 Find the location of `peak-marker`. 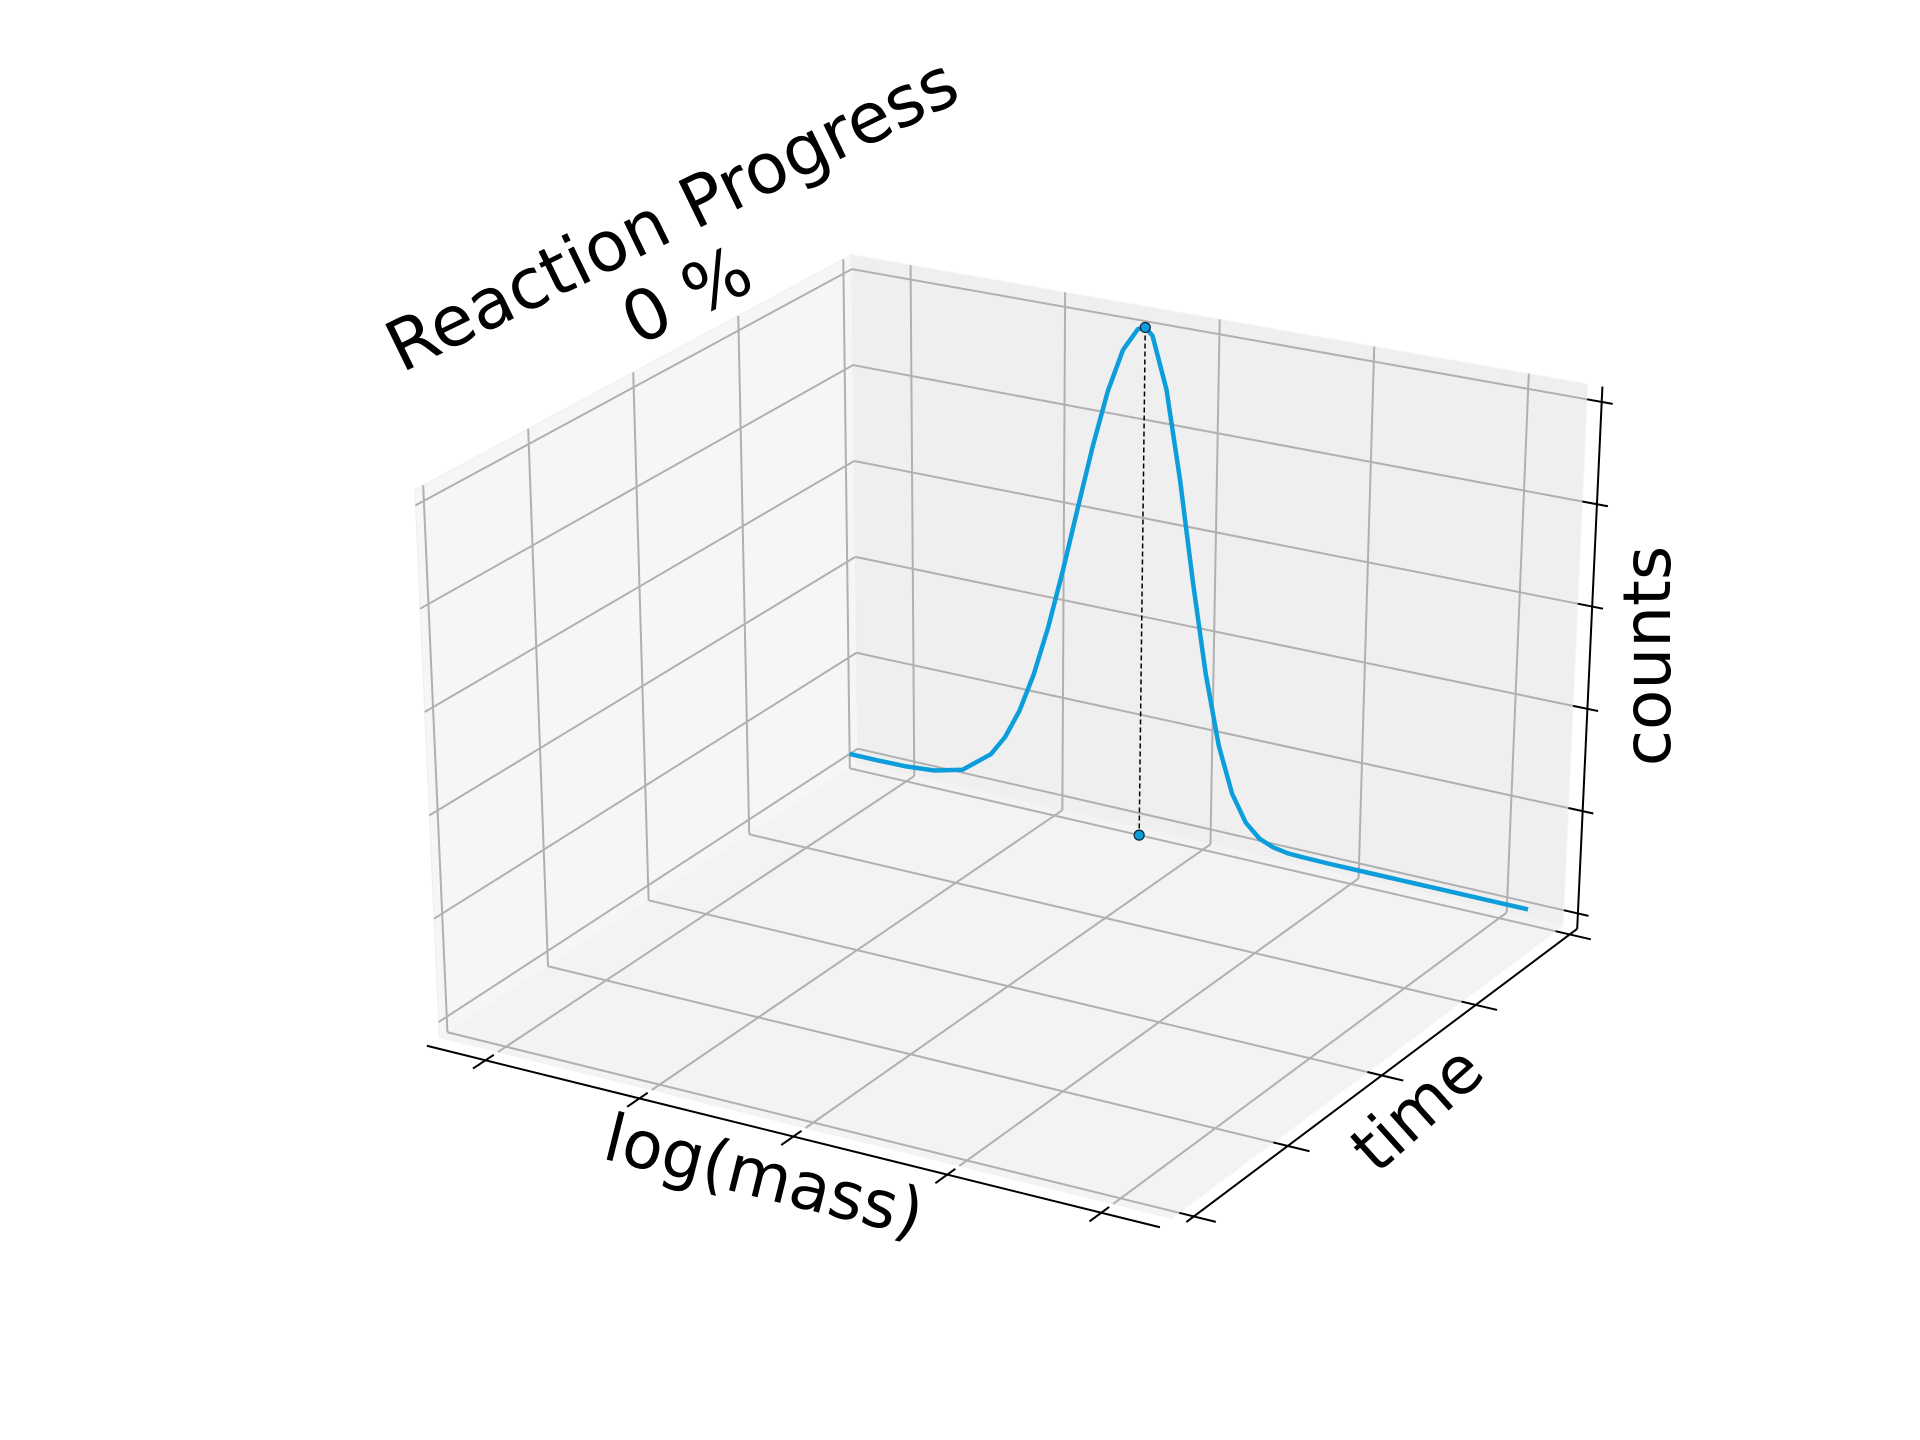

peak-marker is located at coordinates (1145, 327).